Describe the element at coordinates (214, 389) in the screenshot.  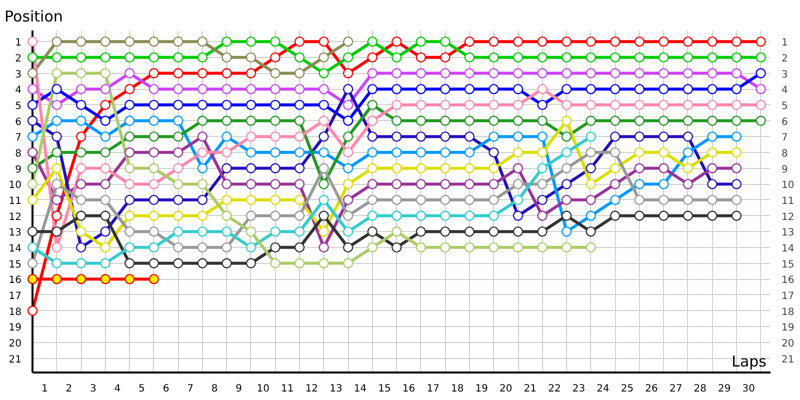
I see `x-tick-label: 8` at that location.